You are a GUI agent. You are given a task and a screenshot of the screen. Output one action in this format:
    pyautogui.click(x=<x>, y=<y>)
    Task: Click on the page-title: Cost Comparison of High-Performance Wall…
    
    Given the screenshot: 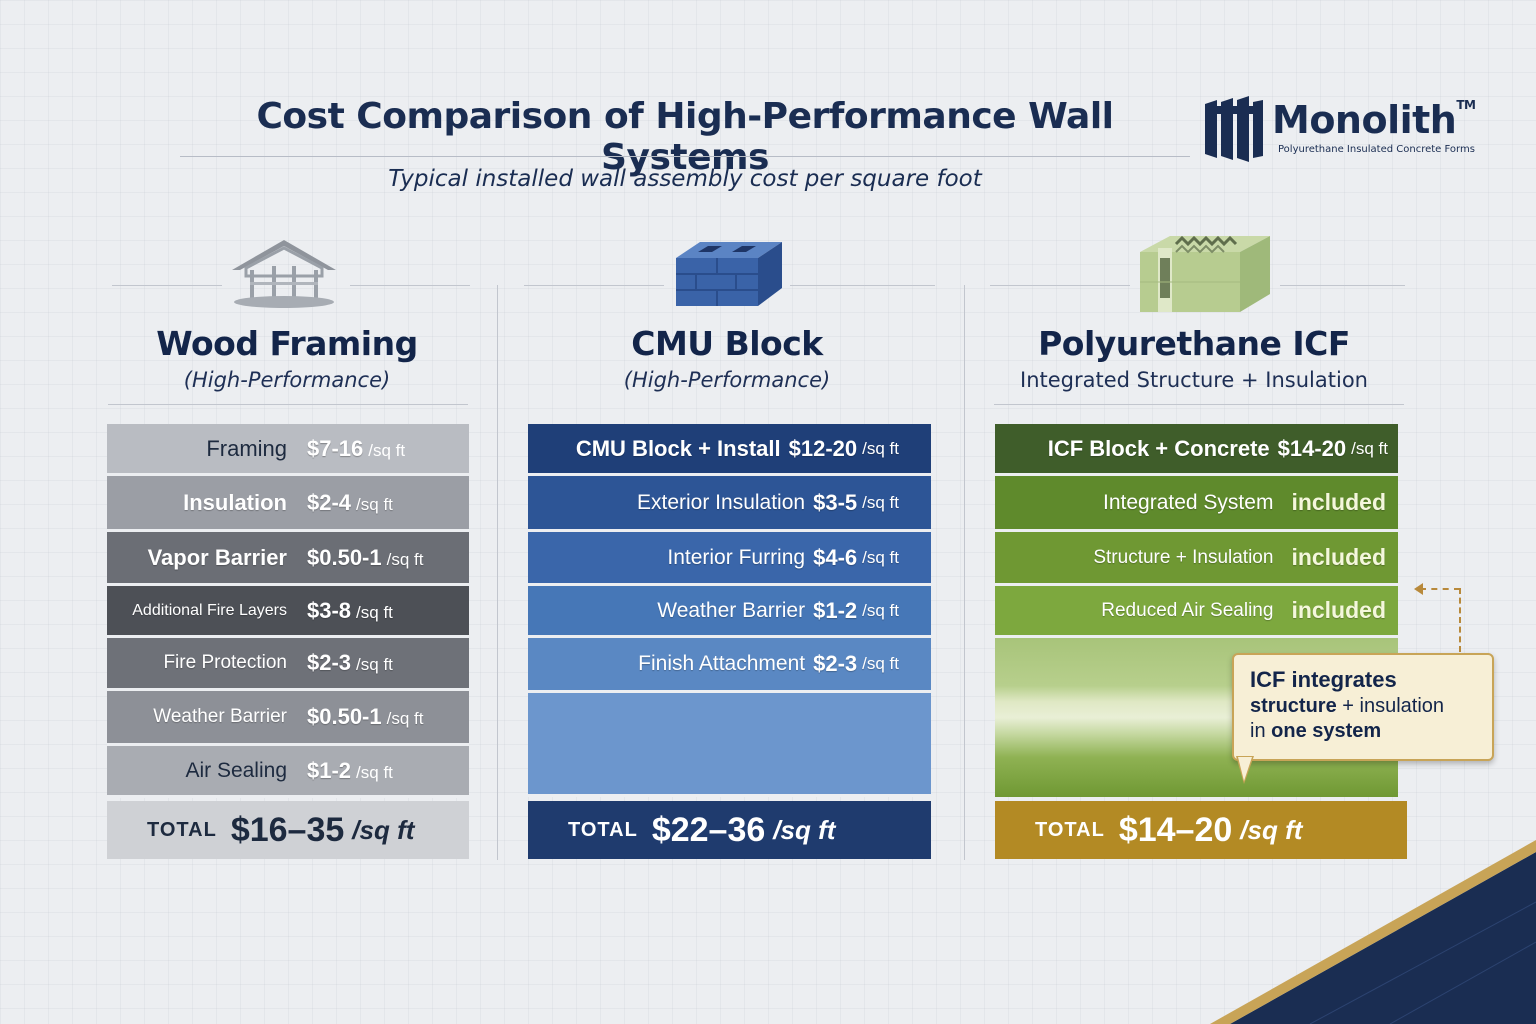 What is the action you would take?
    pyautogui.click(x=685, y=137)
    